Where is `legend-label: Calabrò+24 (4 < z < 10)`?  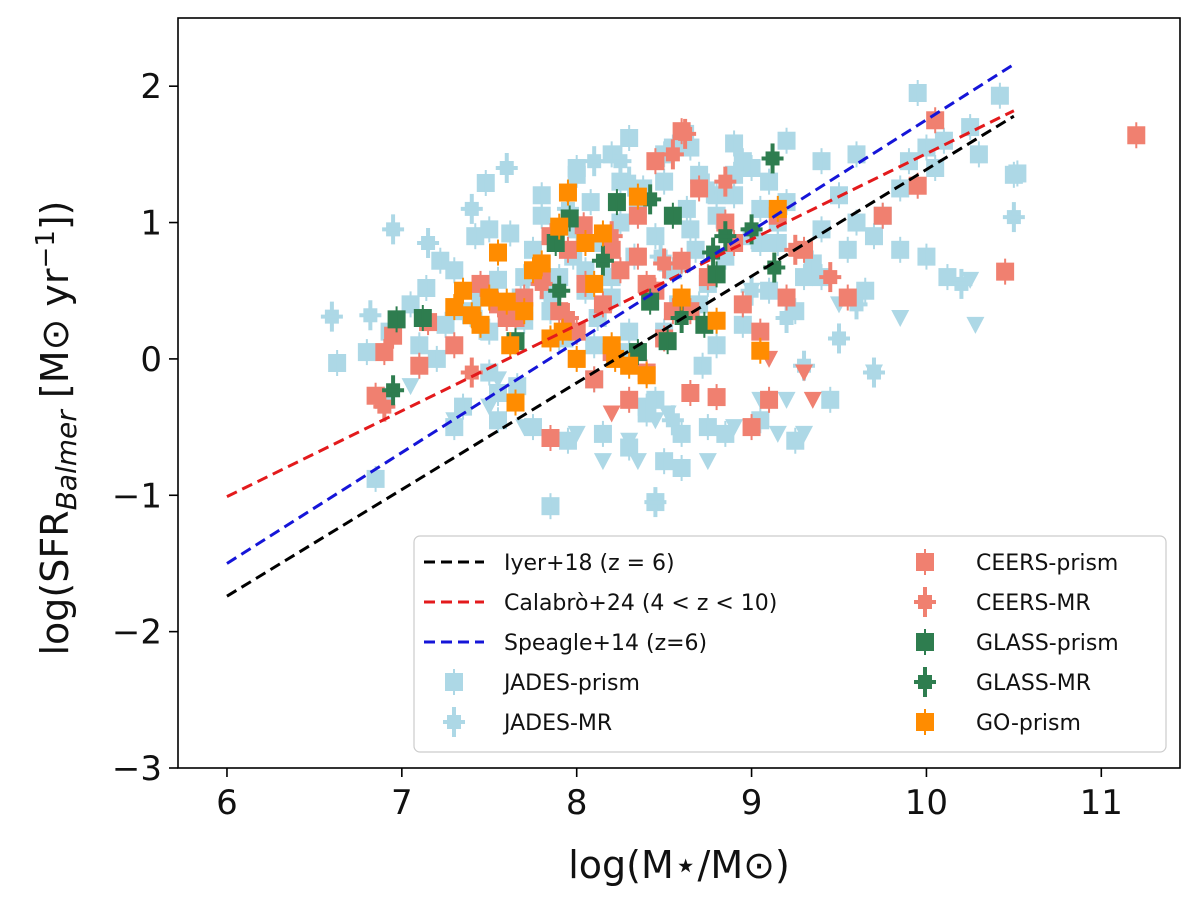
legend-label: Calabrò+24 (4 < z < 10) is located at coordinates (640, 603).